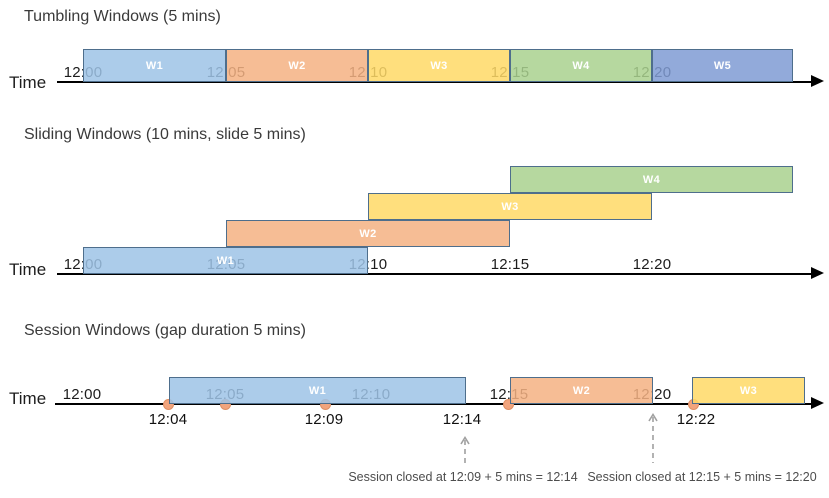 The width and height of the screenshot is (829, 498). I want to click on event-time-label: 12:14, so click(462, 419).